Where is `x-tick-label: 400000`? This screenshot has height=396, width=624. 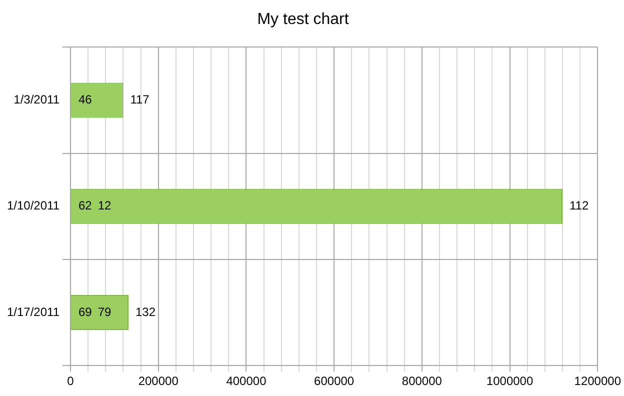 x-tick-label: 400000 is located at coordinates (246, 381).